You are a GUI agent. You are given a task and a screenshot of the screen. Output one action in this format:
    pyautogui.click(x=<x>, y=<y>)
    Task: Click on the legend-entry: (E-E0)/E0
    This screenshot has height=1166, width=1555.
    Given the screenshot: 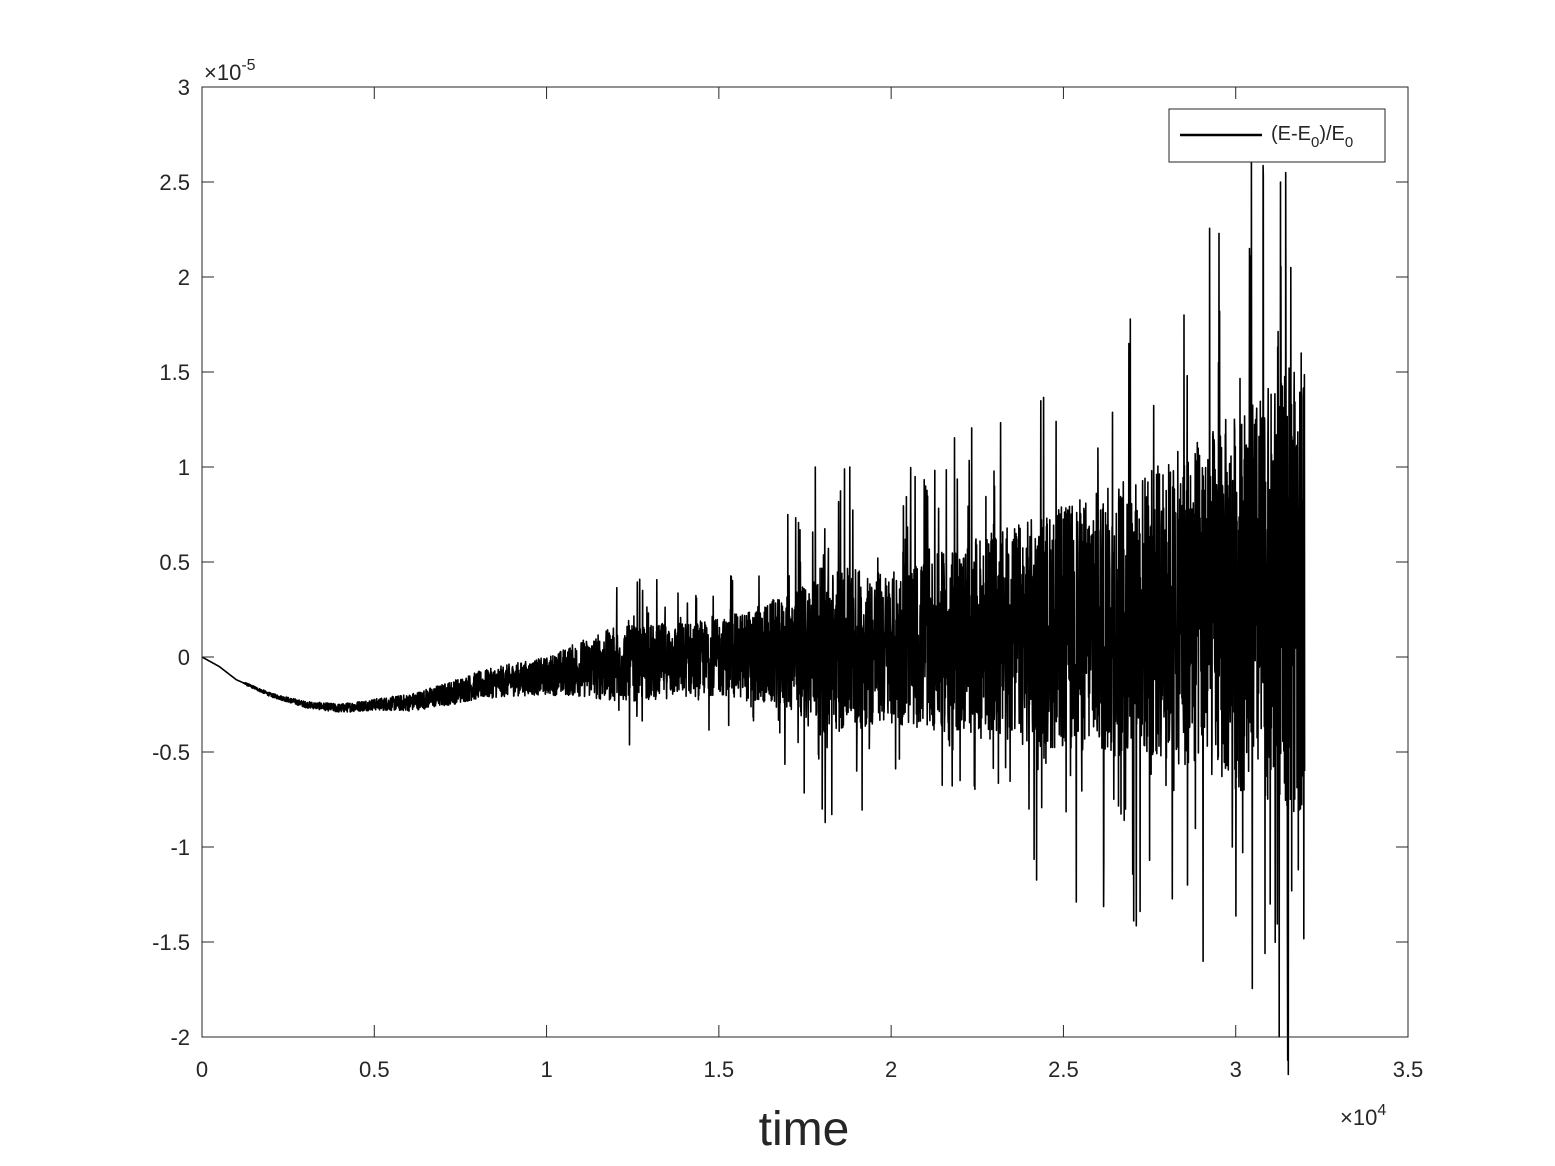 What is the action you would take?
    pyautogui.click(x=1312, y=137)
    